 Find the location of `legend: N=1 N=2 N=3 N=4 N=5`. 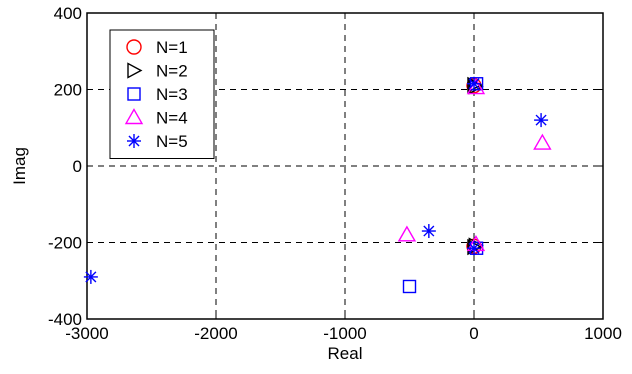

legend: N=1 N=2 N=3 N=4 N=5 is located at coordinates (162, 94).